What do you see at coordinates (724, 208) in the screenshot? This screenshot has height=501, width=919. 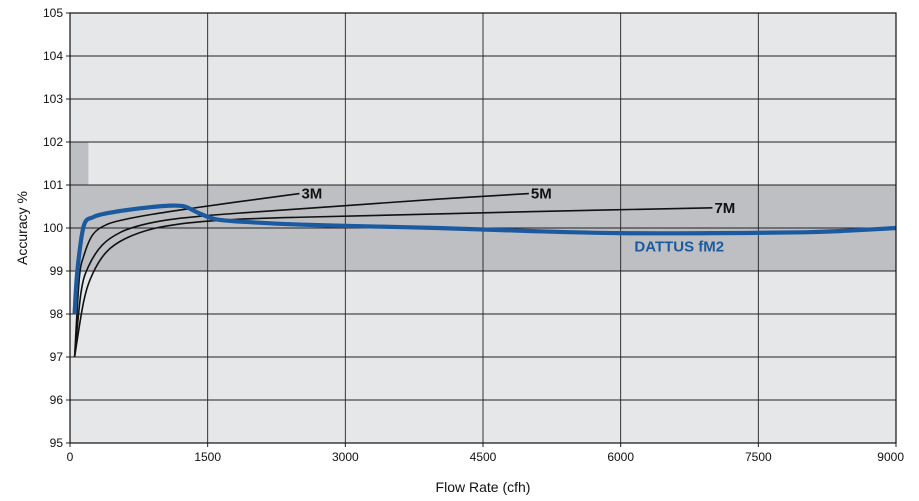 I see `annotation-7m: 7M` at bounding box center [724, 208].